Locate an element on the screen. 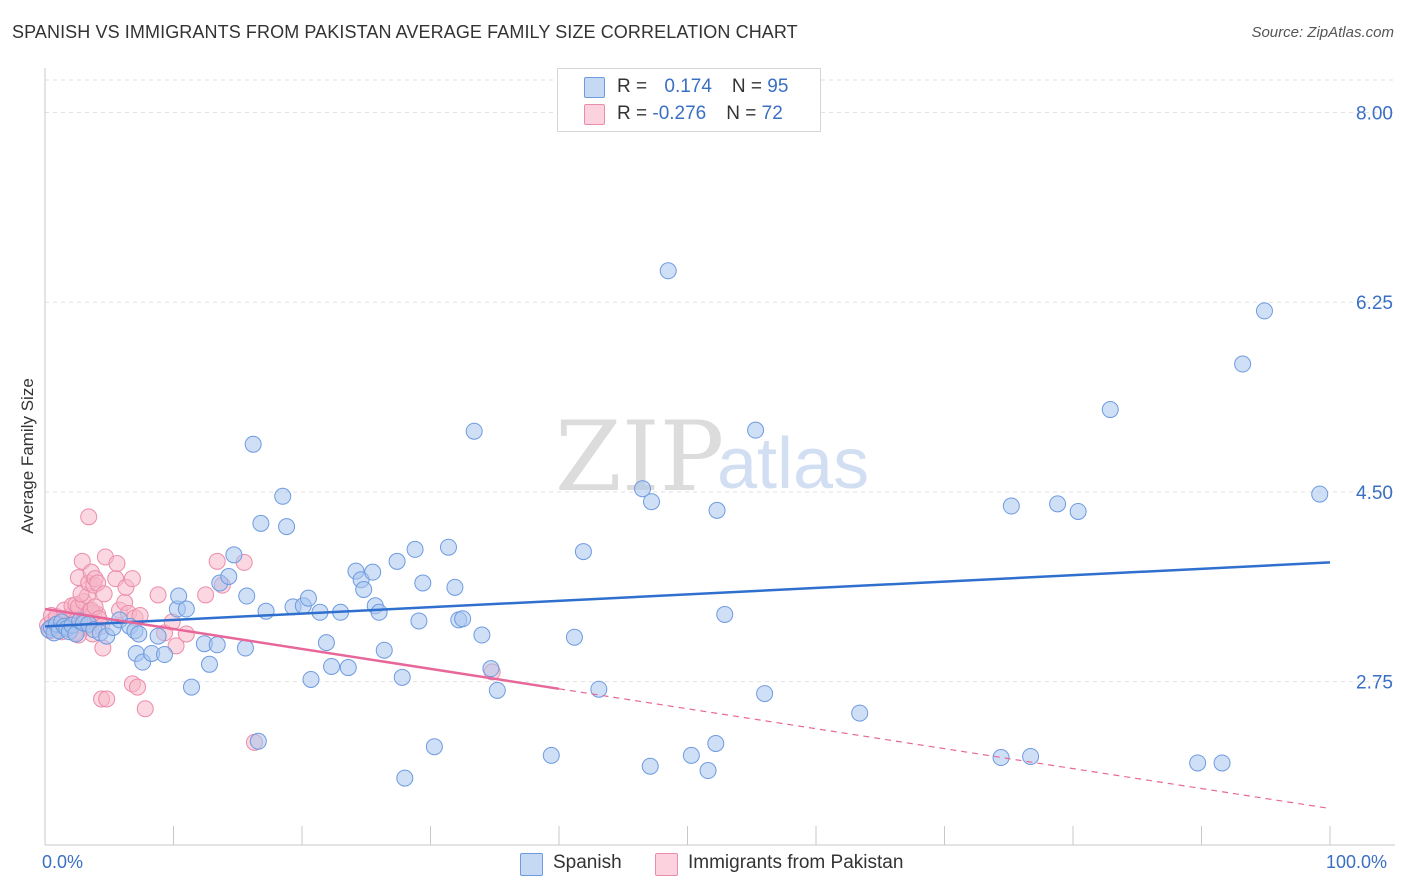  y-tick-labels: 2.75 4.50 6.25 8.00 is located at coordinates (1374, 399).